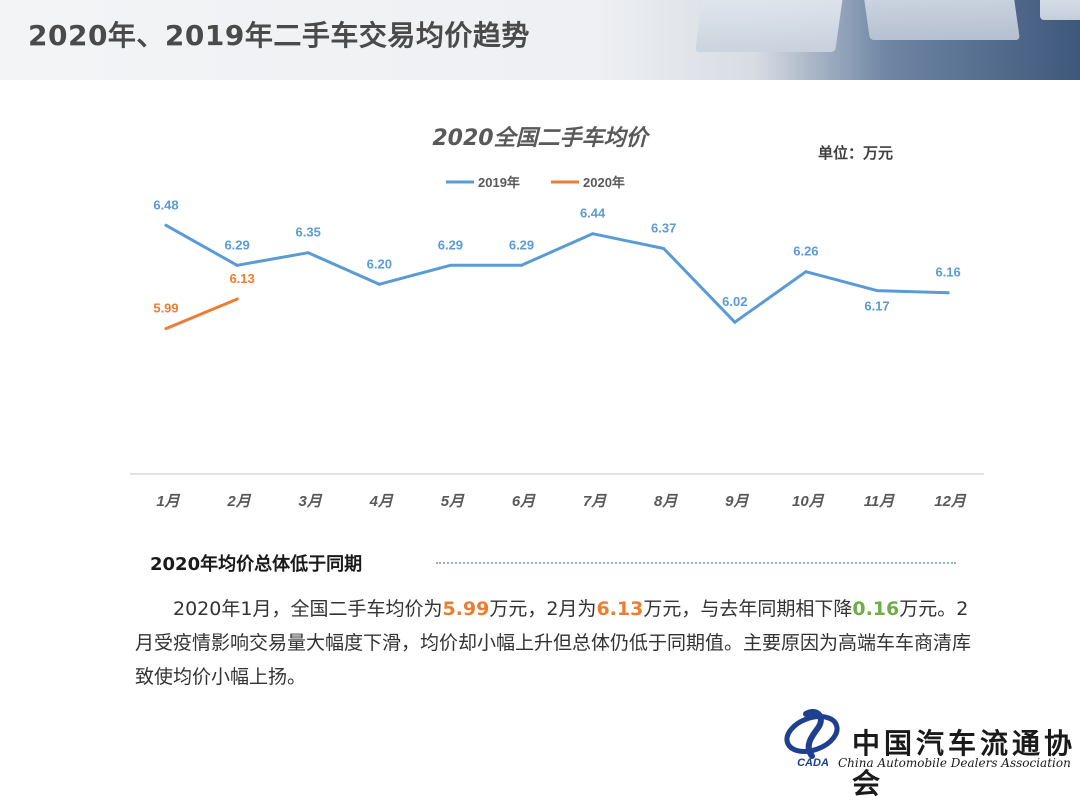  What do you see at coordinates (954, 763) in the screenshot?
I see `logo-en-name: China Automobile Dealers Association` at bounding box center [954, 763].